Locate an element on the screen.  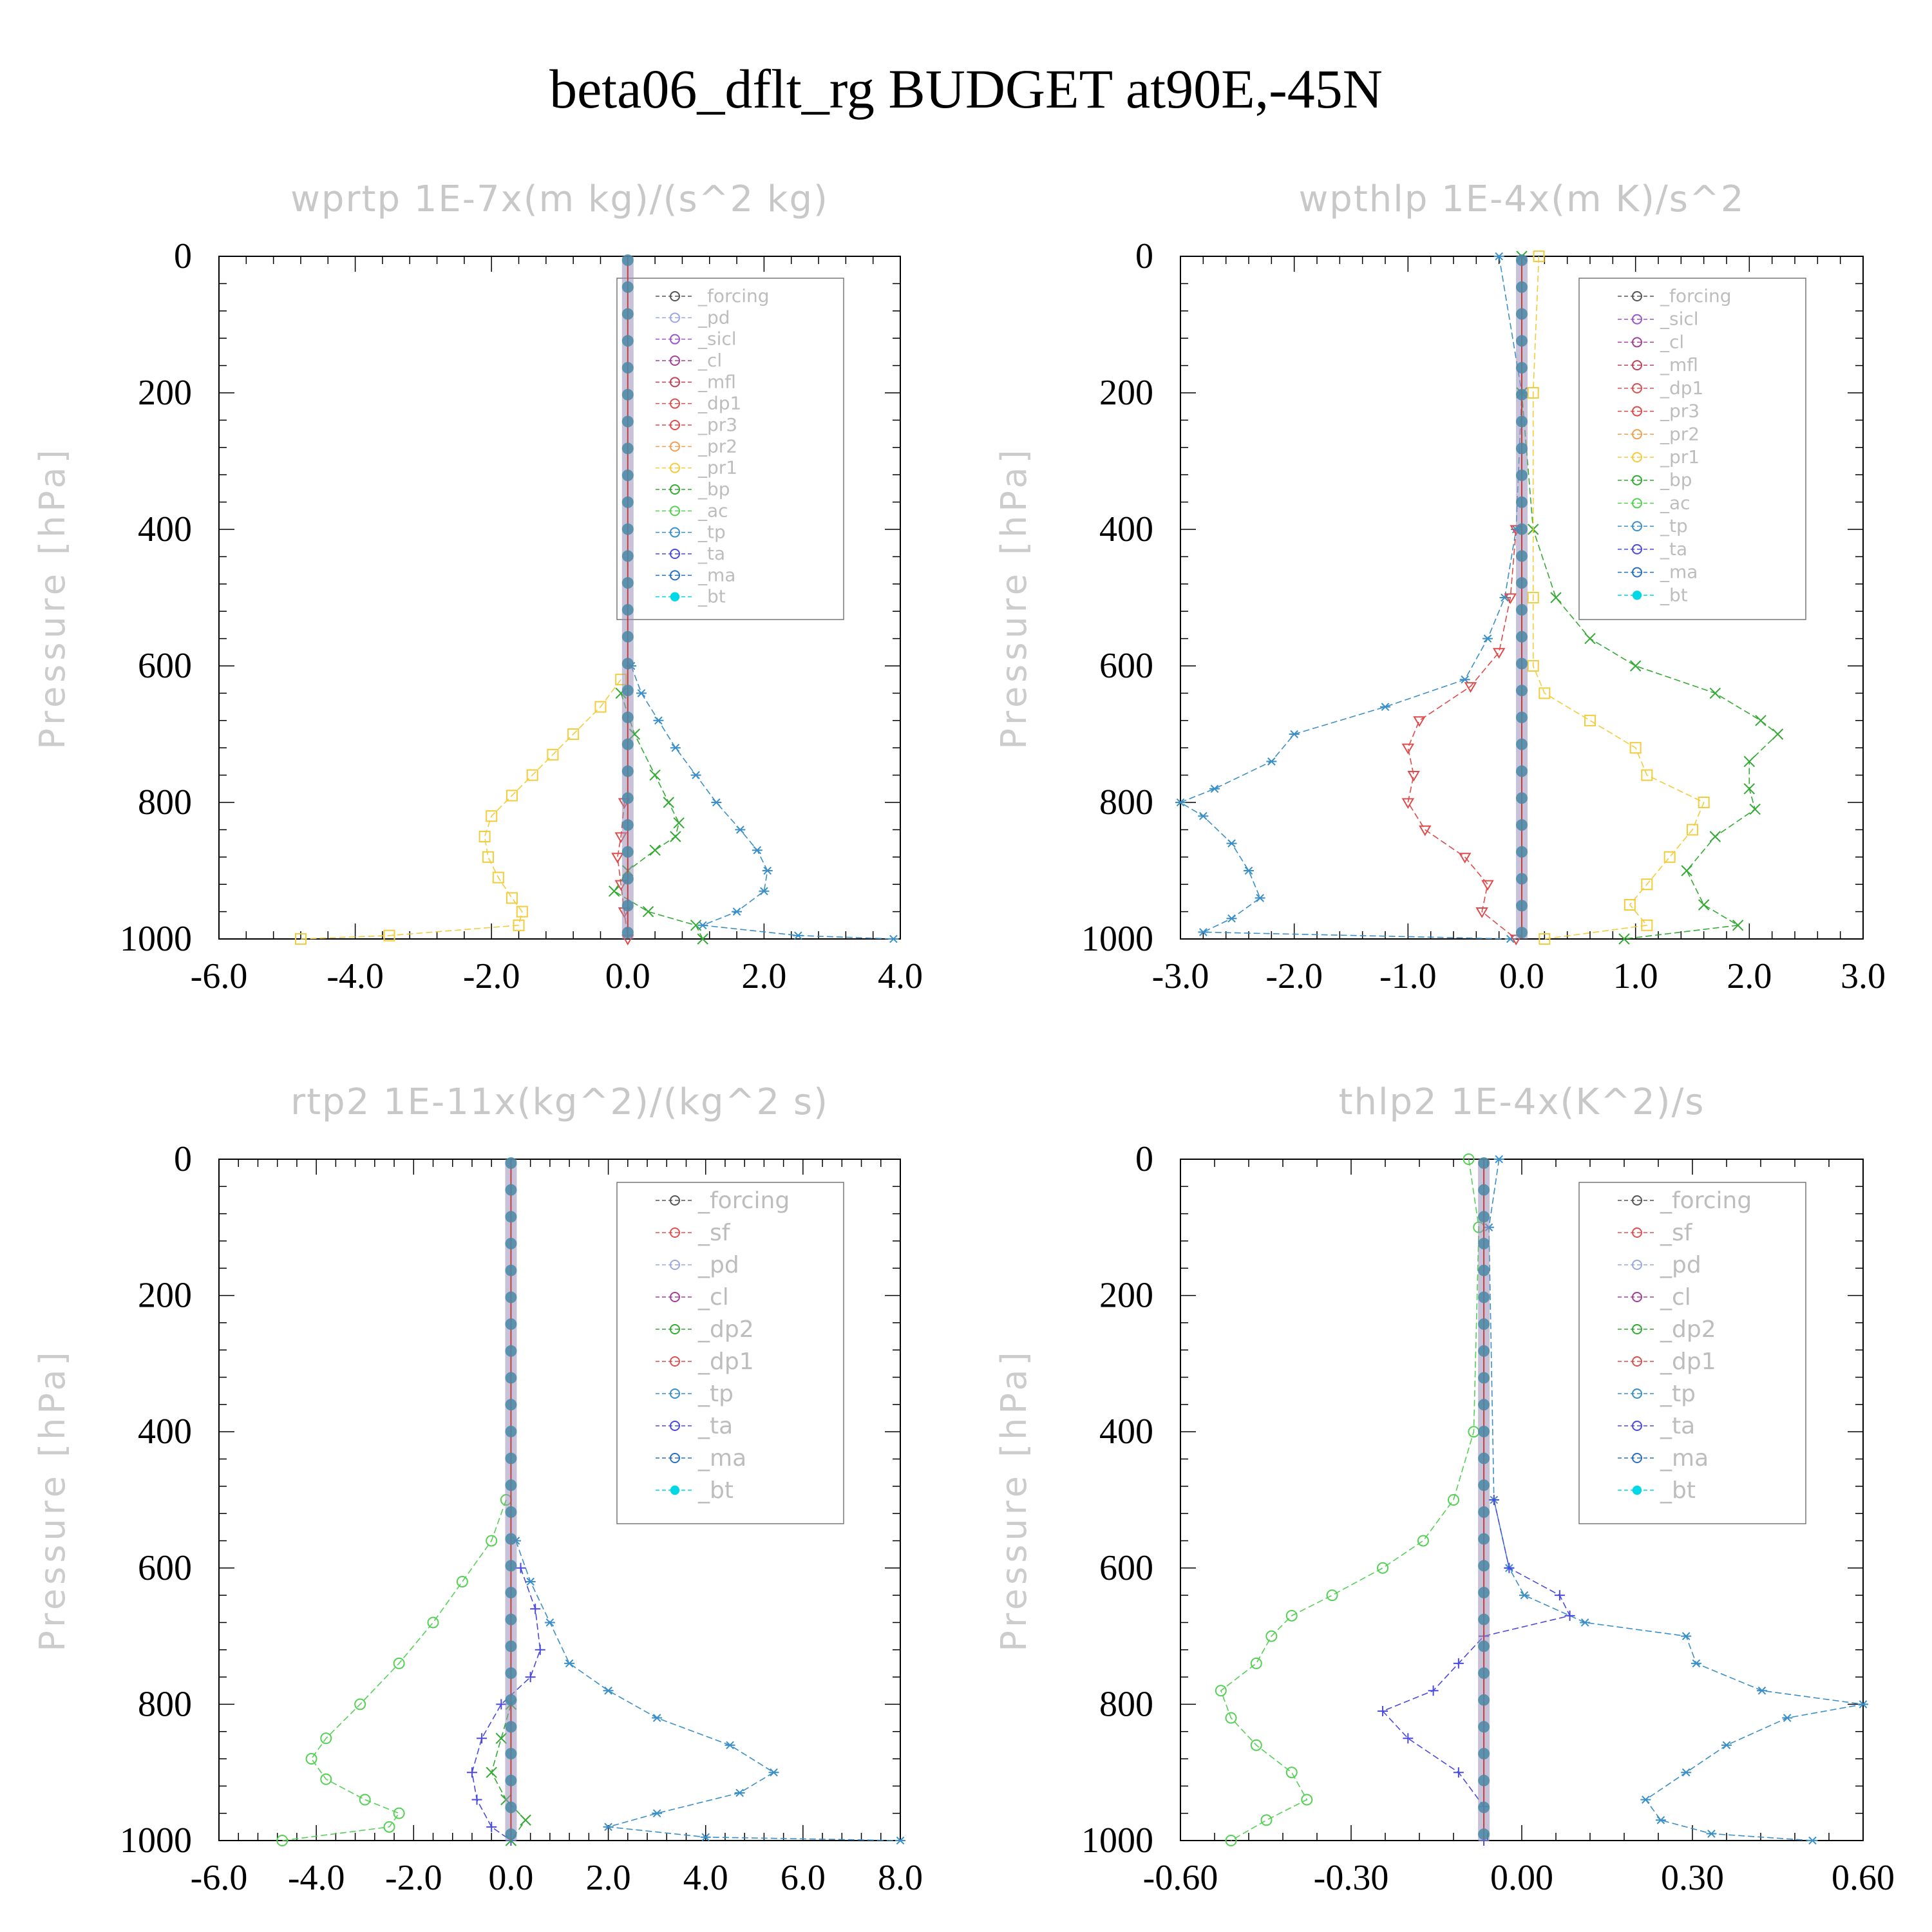
legend-item: _bt is located at coordinates (716, 1490).